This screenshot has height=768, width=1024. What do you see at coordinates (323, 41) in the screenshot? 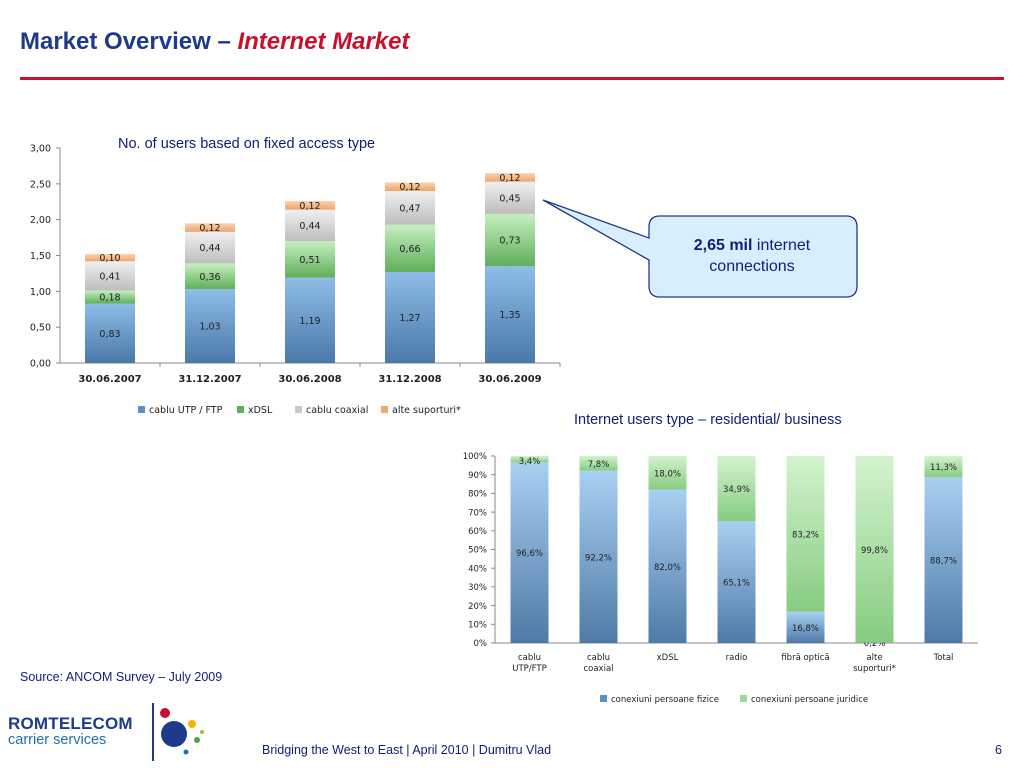
I see `title-sub: Internet Market` at bounding box center [323, 41].